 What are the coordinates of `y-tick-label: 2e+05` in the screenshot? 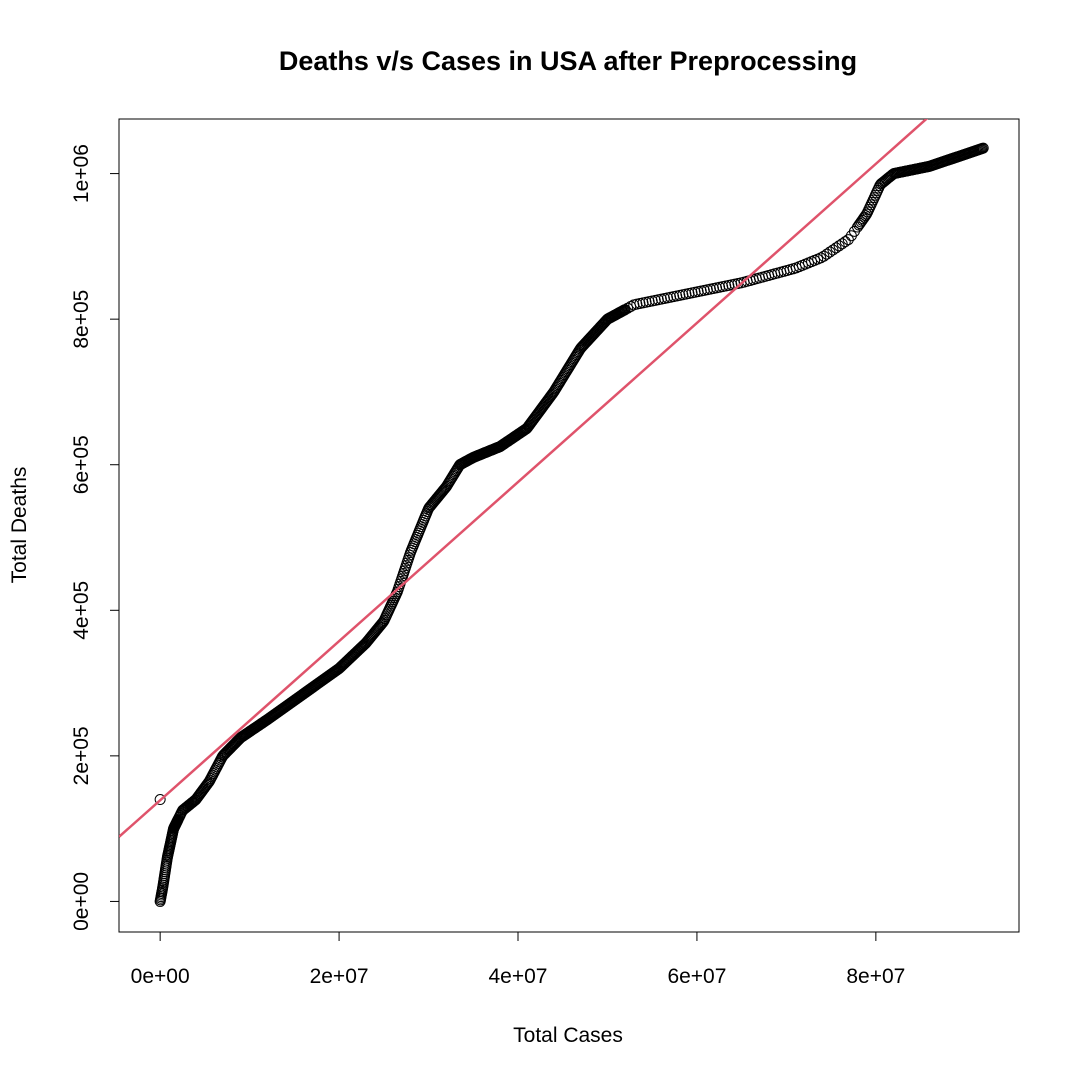 It's located at (81, 755).